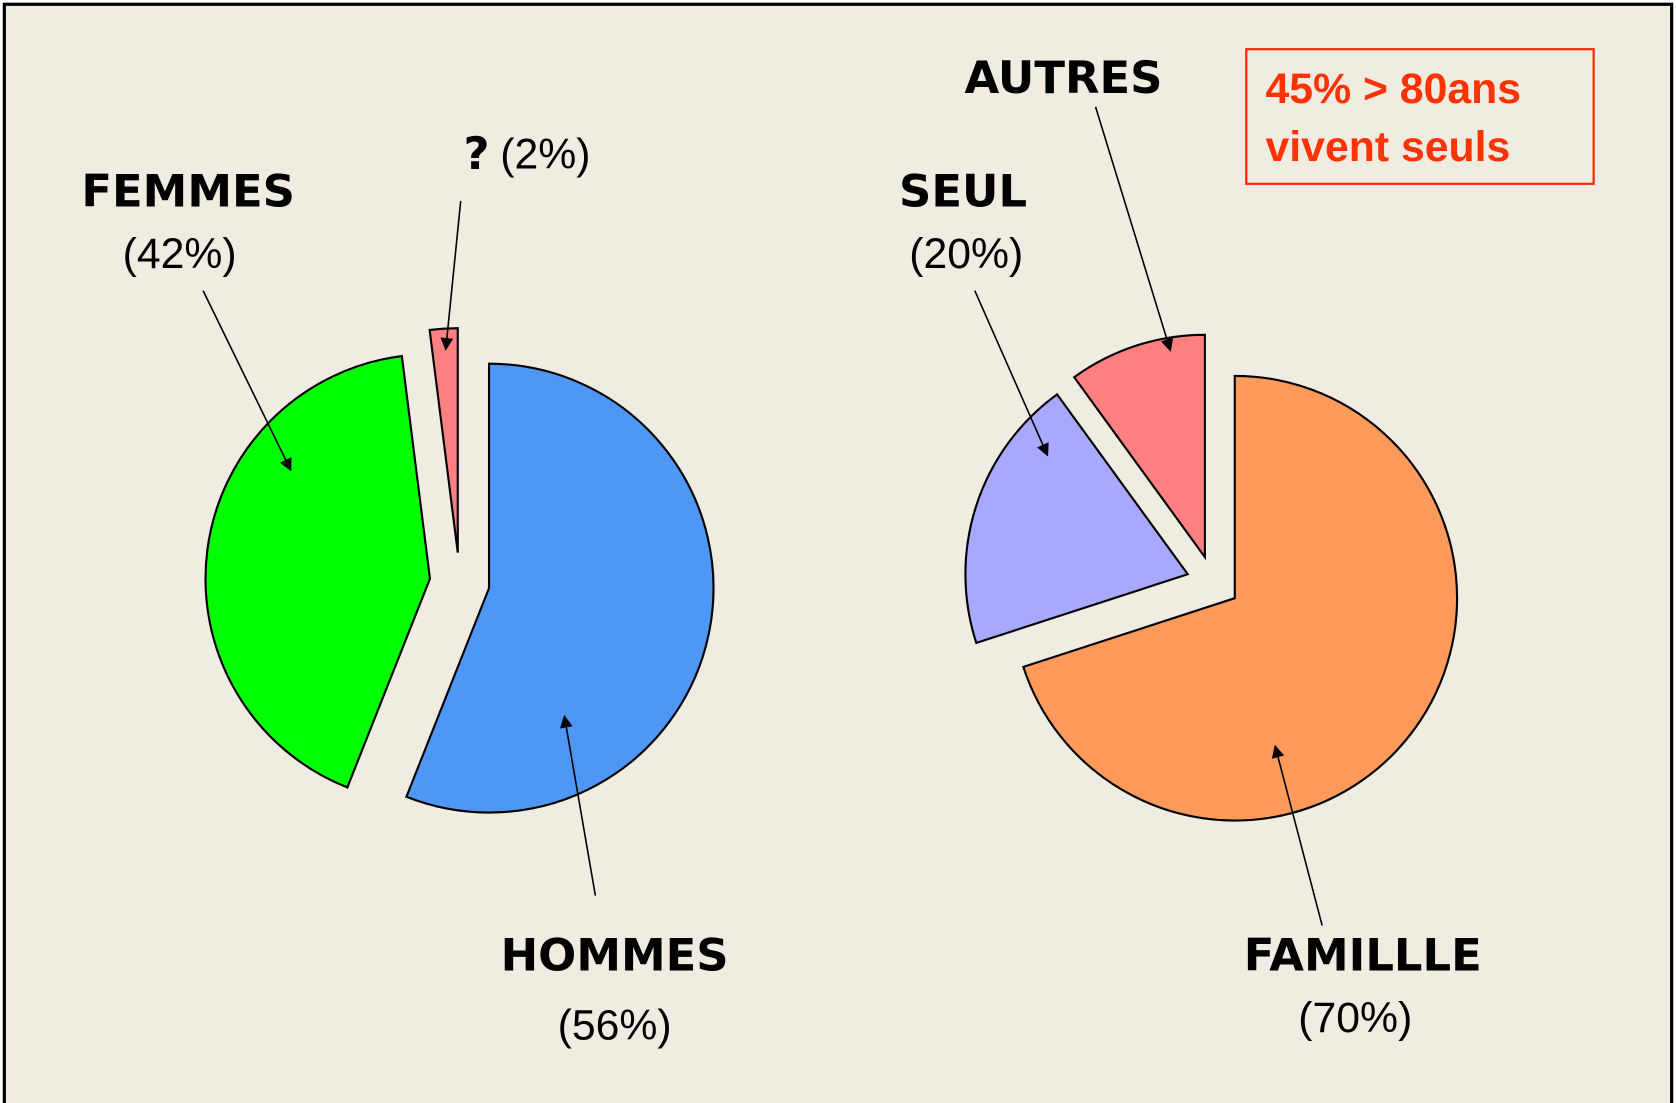  Describe the element at coordinates (1420, 116) in the screenshot. I see `annotation-box` at that location.